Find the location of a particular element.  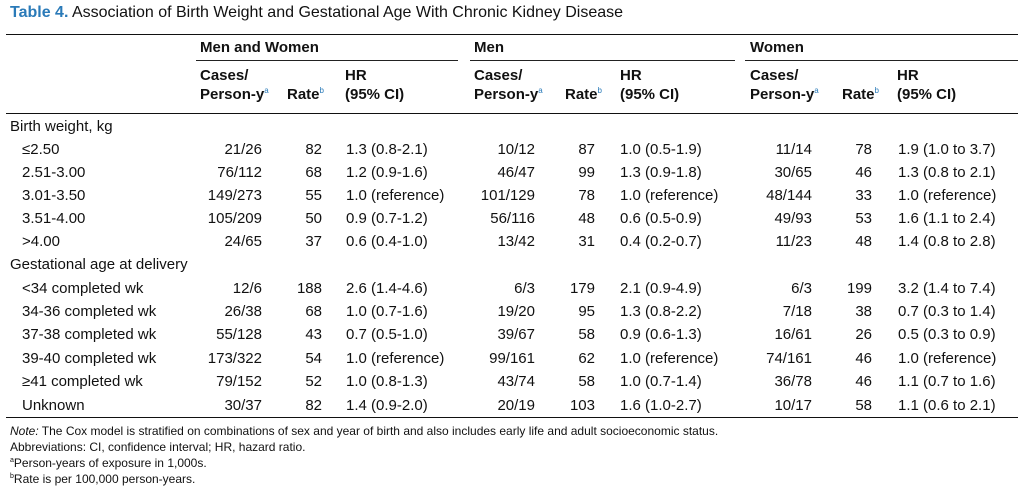

hr-header-line2: (95% CI) is located at coordinates (927, 94).